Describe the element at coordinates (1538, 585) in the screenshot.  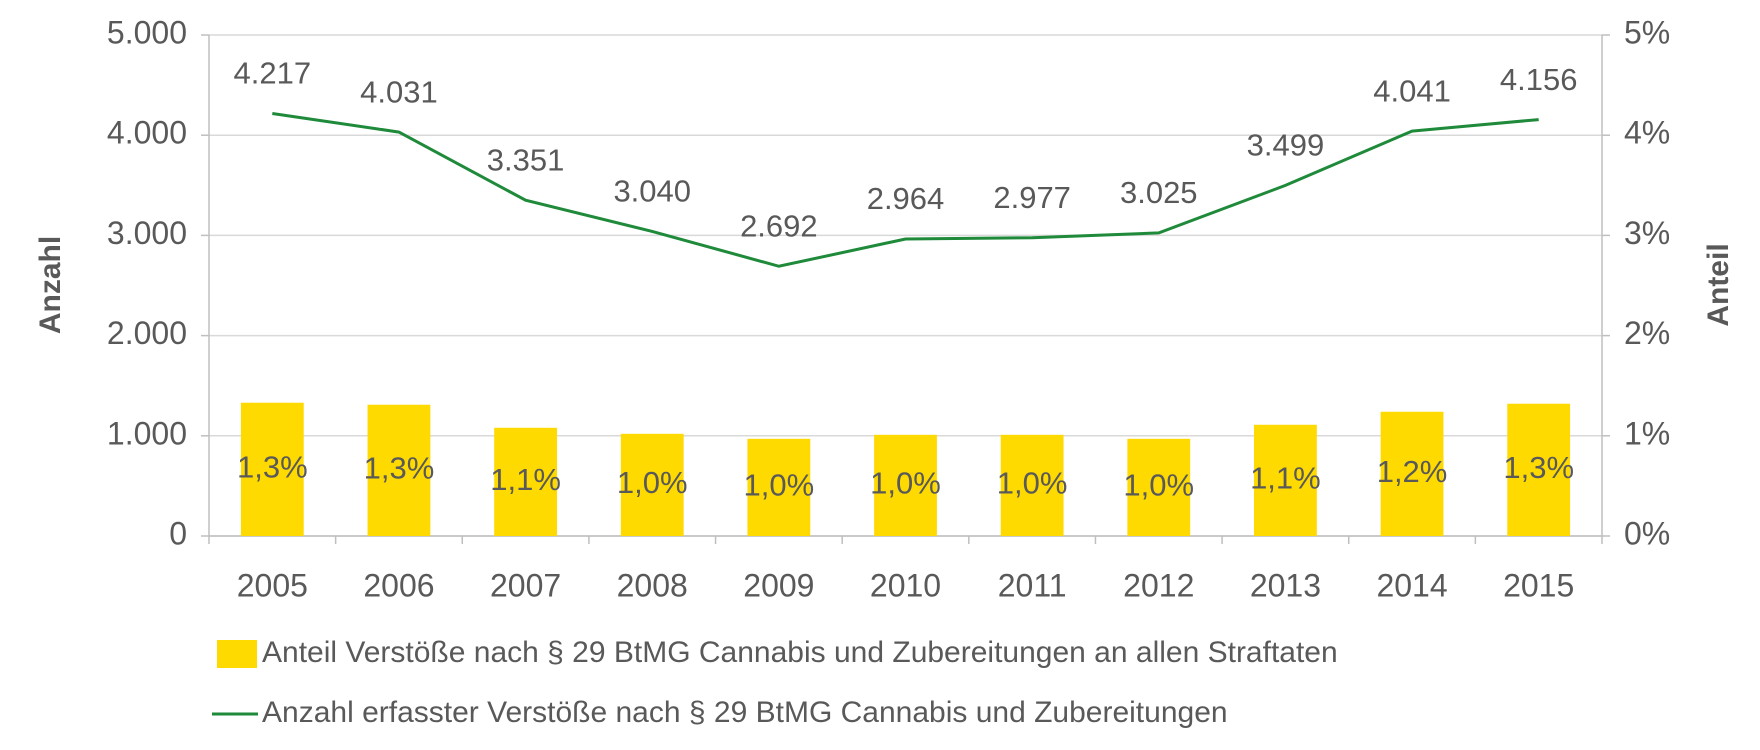
I see `x-tick-label: 2015` at that location.